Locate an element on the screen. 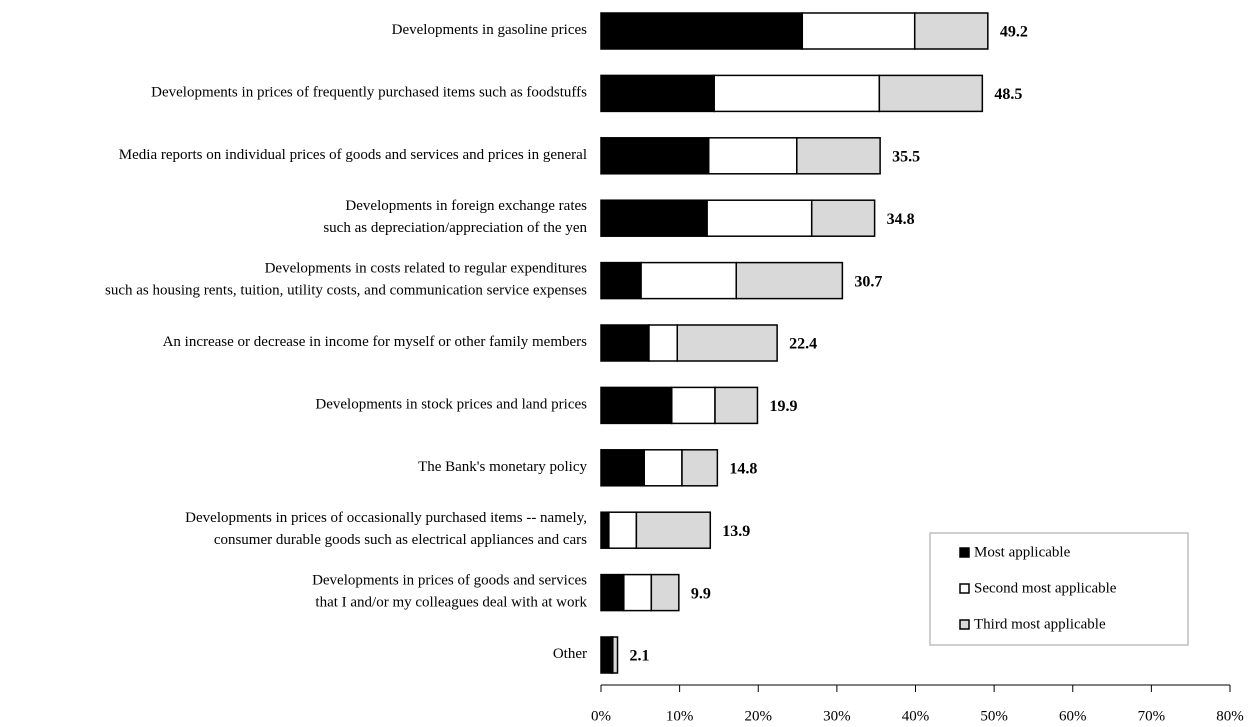 Image resolution: width=1258 pixels, height=727 pixels. total-label: 9.9 is located at coordinates (701, 593).